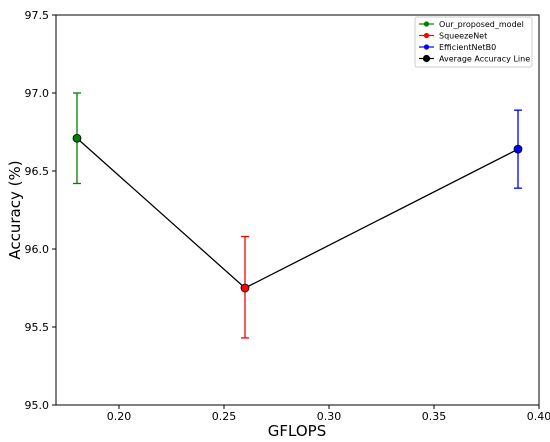 Image resolution: width=550 pixels, height=442 pixels. What do you see at coordinates (467, 47) in the screenshot?
I see `legend-label: EfficientNetB0` at bounding box center [467, 47].